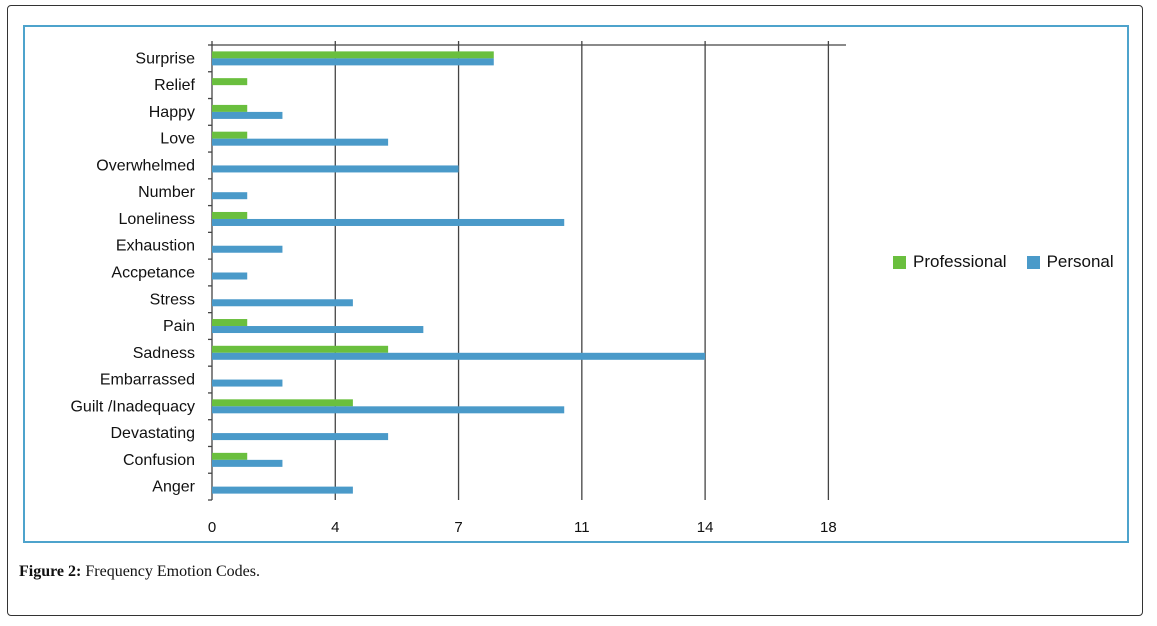 The image size is (1157, 626). Describe the element at coordinates (212, 527) in the screenshot. I see `x-tick-label-0: 0` at that location.